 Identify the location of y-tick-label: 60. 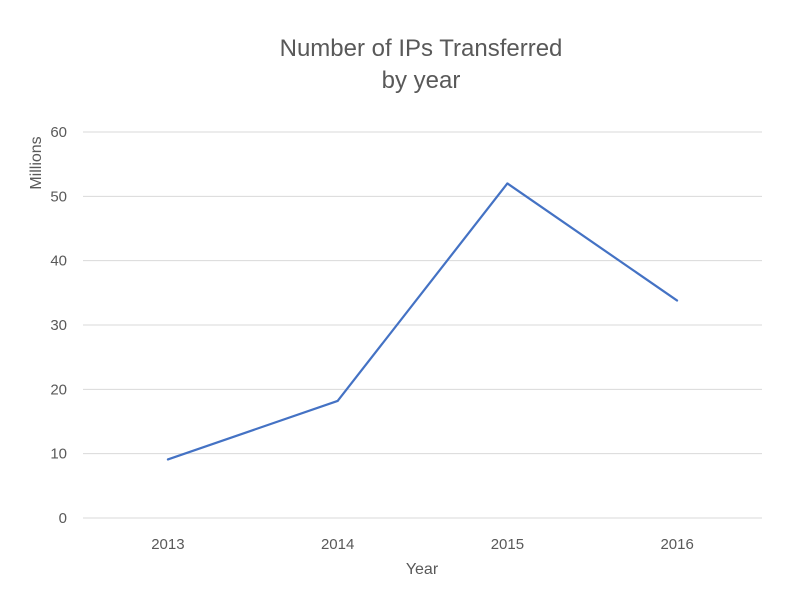
(58, 132).